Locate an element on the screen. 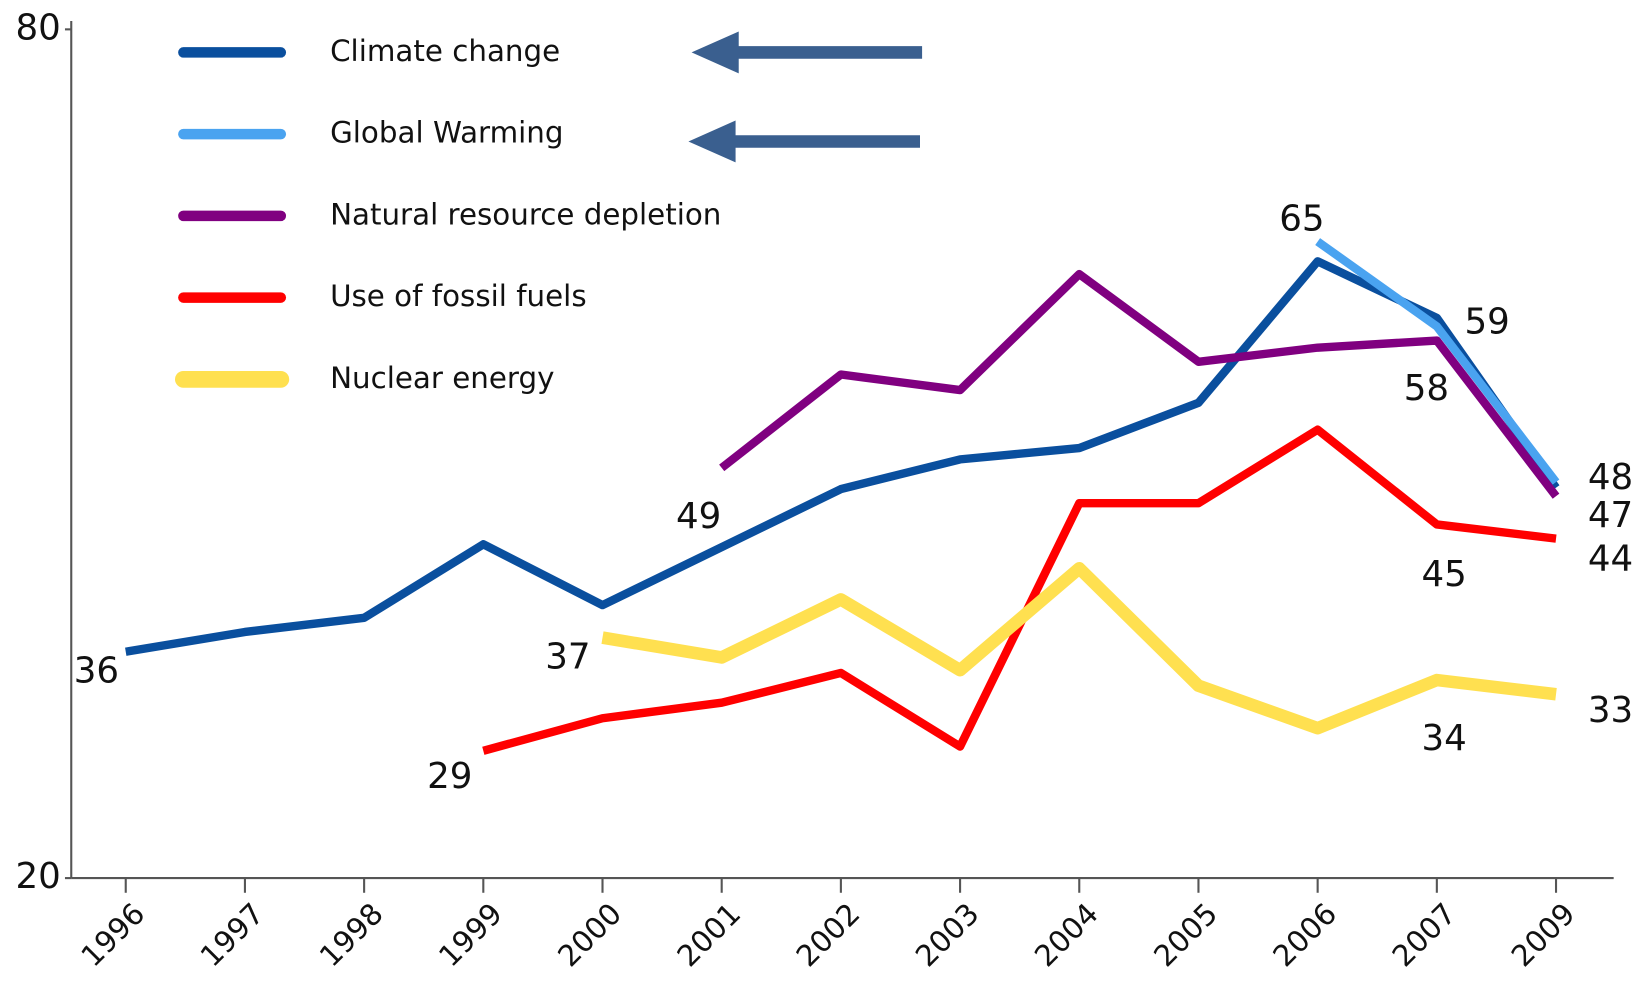 Image resolution: width=1643 pixels, height=985 pixels. x-tick-label: 1997 is located at coordinates (232, 934).